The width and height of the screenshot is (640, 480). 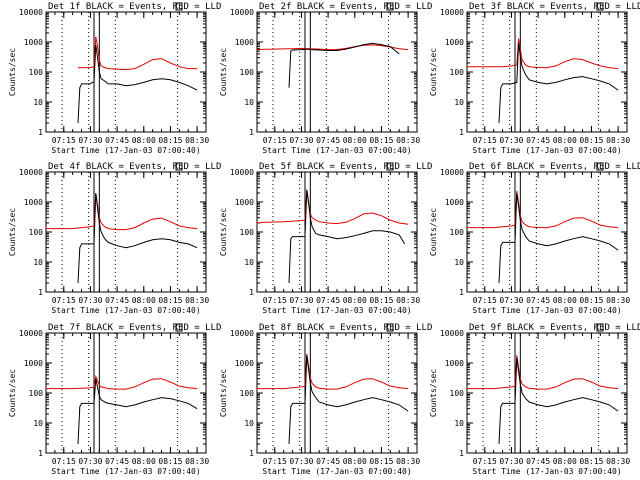 I want to click on chart-title: Det 5f BLACK = Events, RED = LLD, so click(x=345, y=167).